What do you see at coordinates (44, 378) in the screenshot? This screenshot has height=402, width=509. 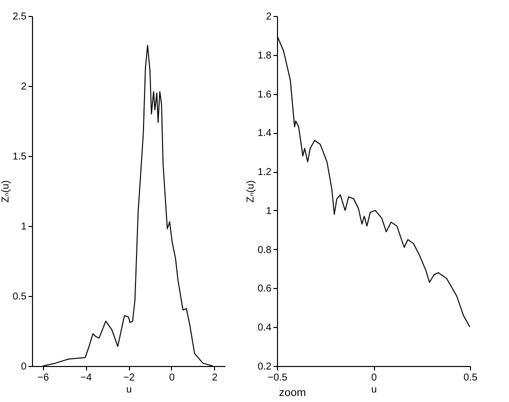 I see `x-tick-label: −6` at bounding box center [44, 378].